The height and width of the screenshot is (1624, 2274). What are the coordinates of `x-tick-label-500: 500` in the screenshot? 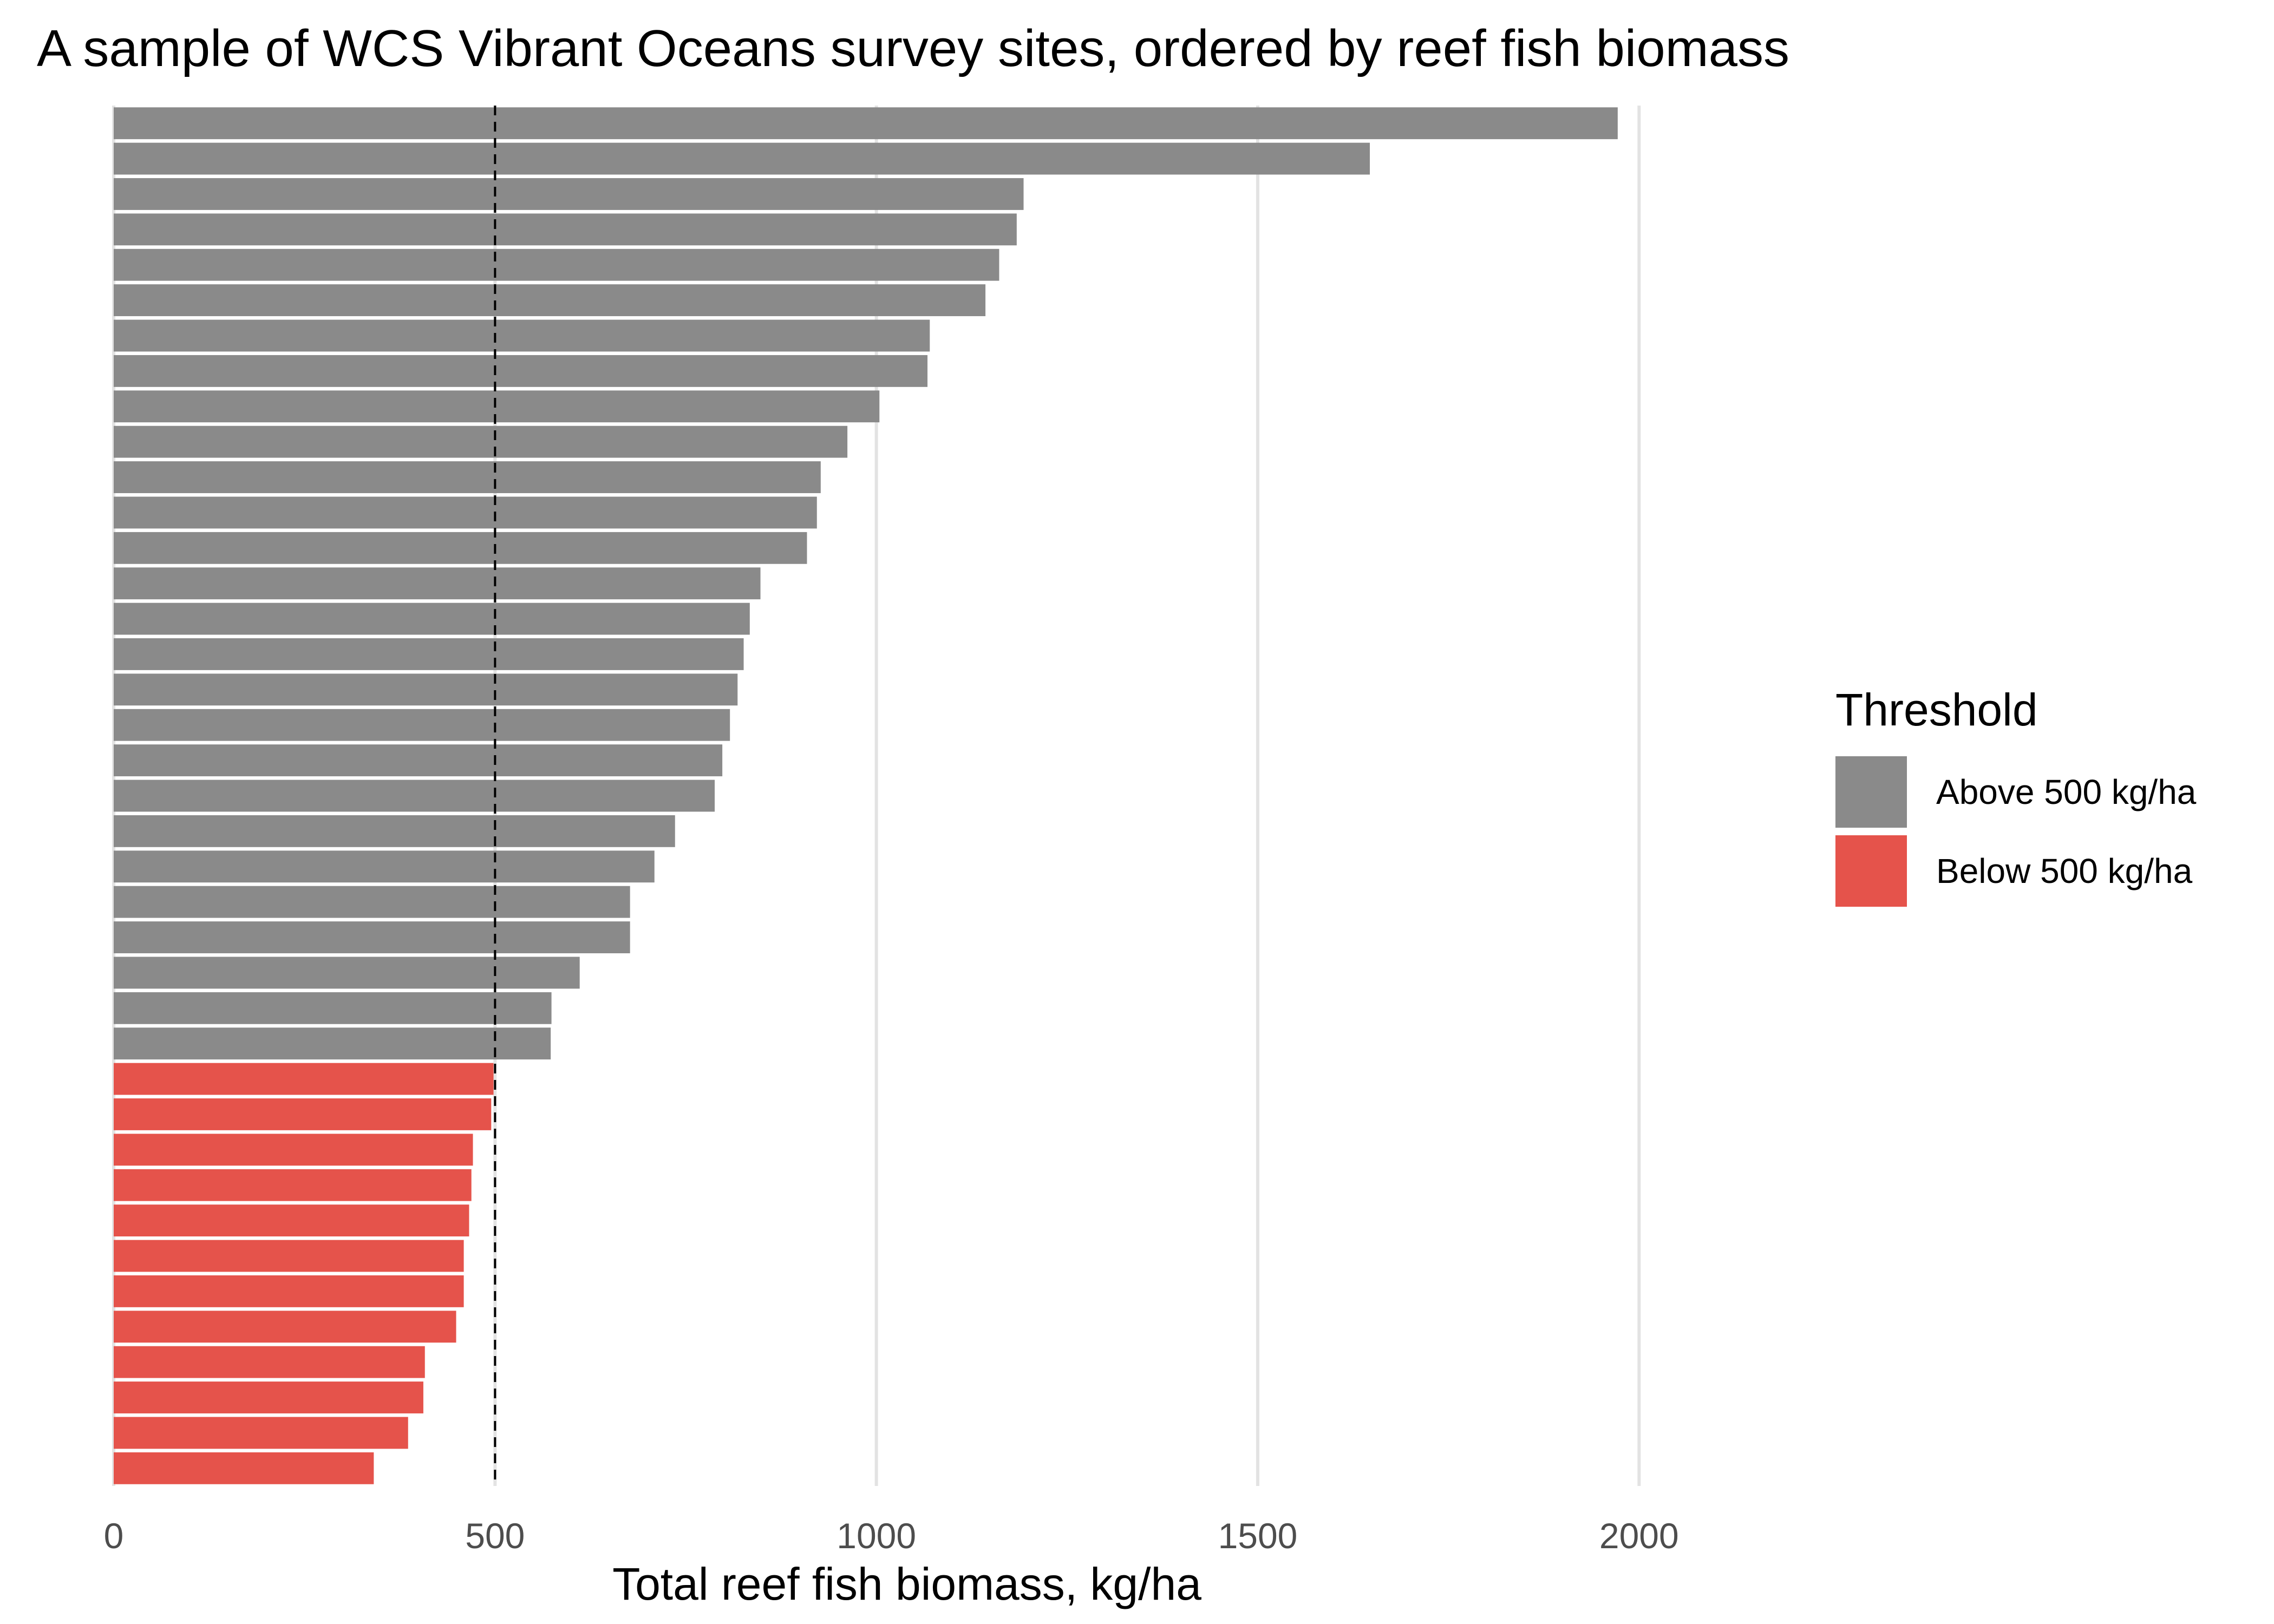 It's located at (495, 1536).